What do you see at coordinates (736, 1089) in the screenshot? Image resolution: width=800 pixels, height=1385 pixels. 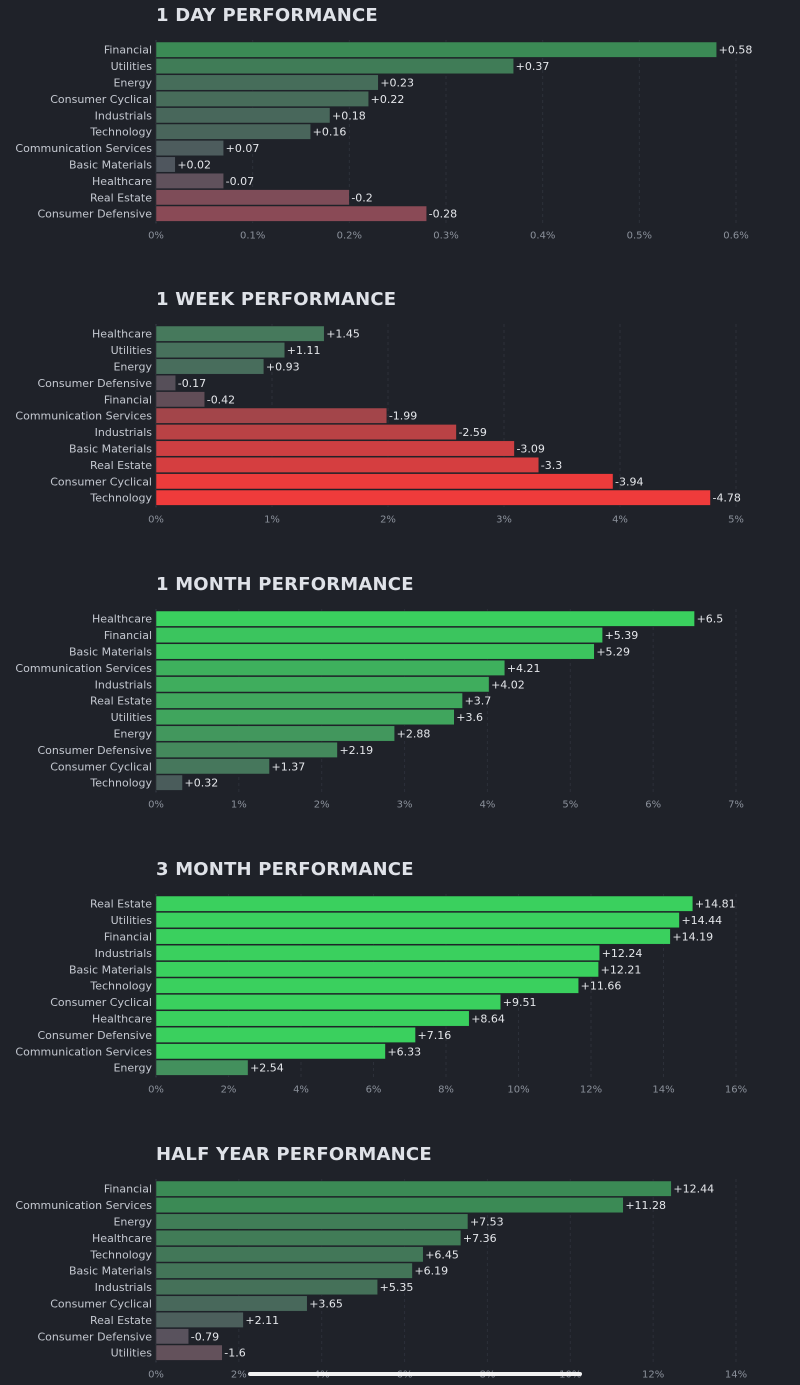 I see `tick-label: 16%` at bounding box center [736, 1089].